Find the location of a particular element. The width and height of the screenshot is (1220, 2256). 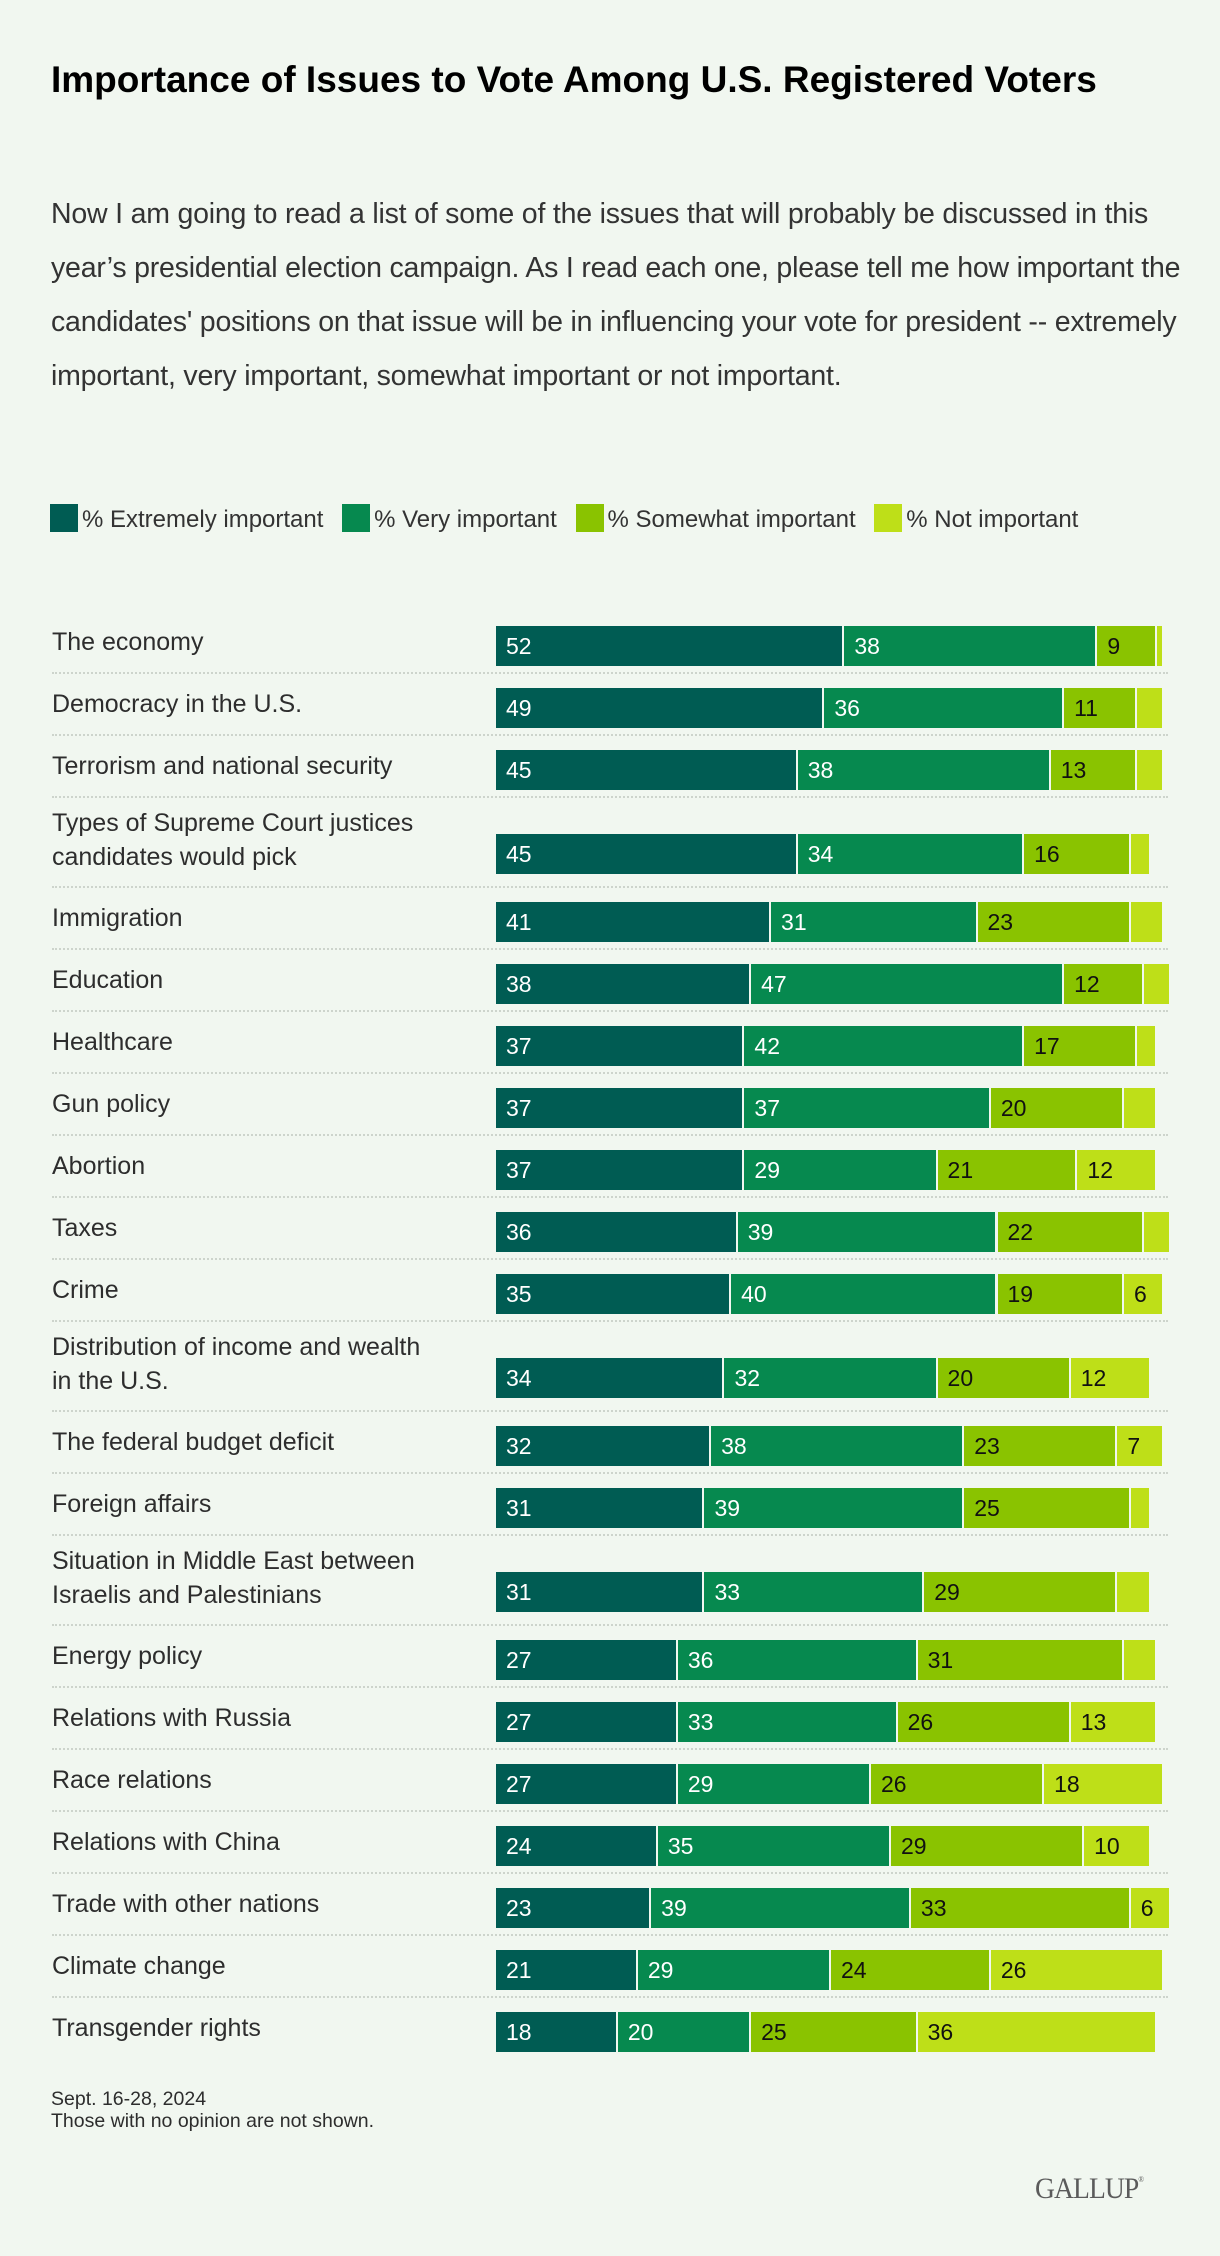

stacked-bar: 37 29 21 12 is located at coordinates (829, 1170).